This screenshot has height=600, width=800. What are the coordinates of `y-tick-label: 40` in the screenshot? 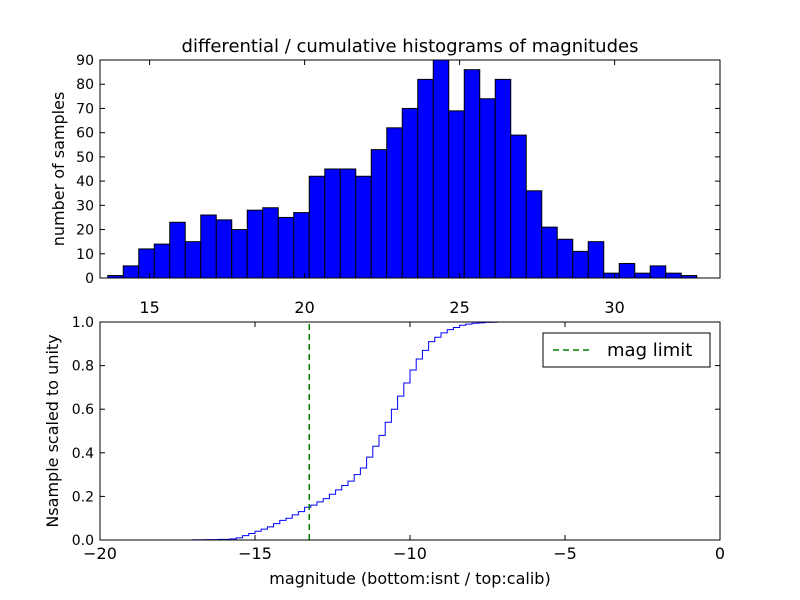 It's located at (85, 182).